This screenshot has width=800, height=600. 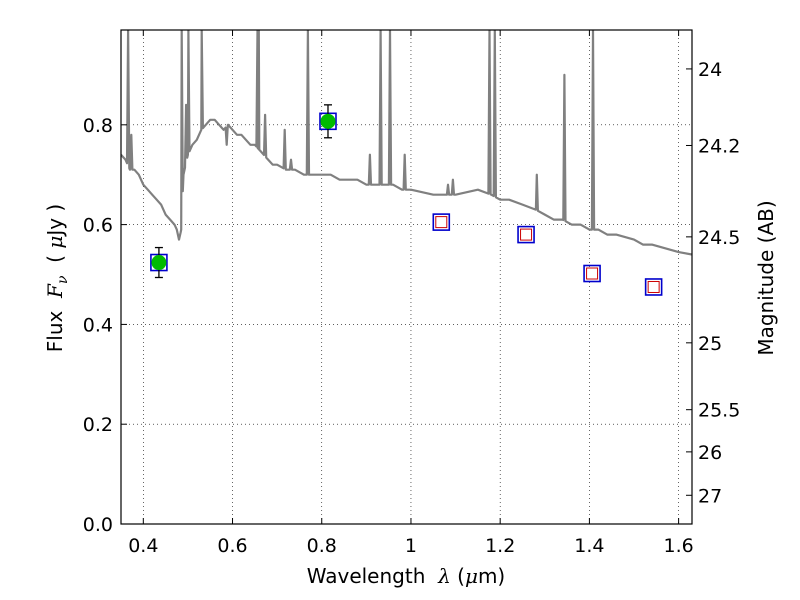 I want to click on y2-tick-label: 26, so click(x=710, y=453).